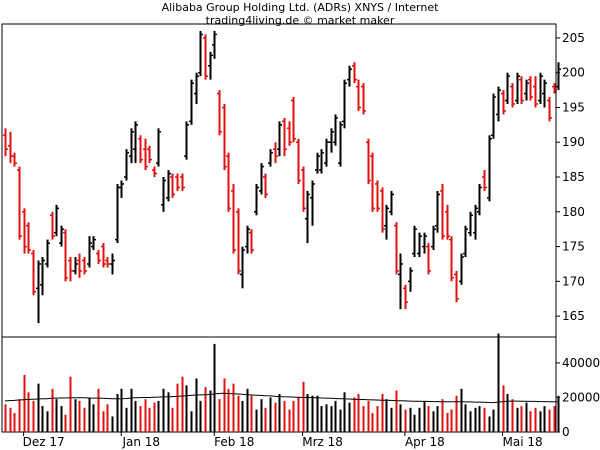 This screenshot has width=600, height=450. What do you see at coordinates (44, 442) in the screenshot?
I see `month-label: Dez 17` at bounding box center [44, 442].